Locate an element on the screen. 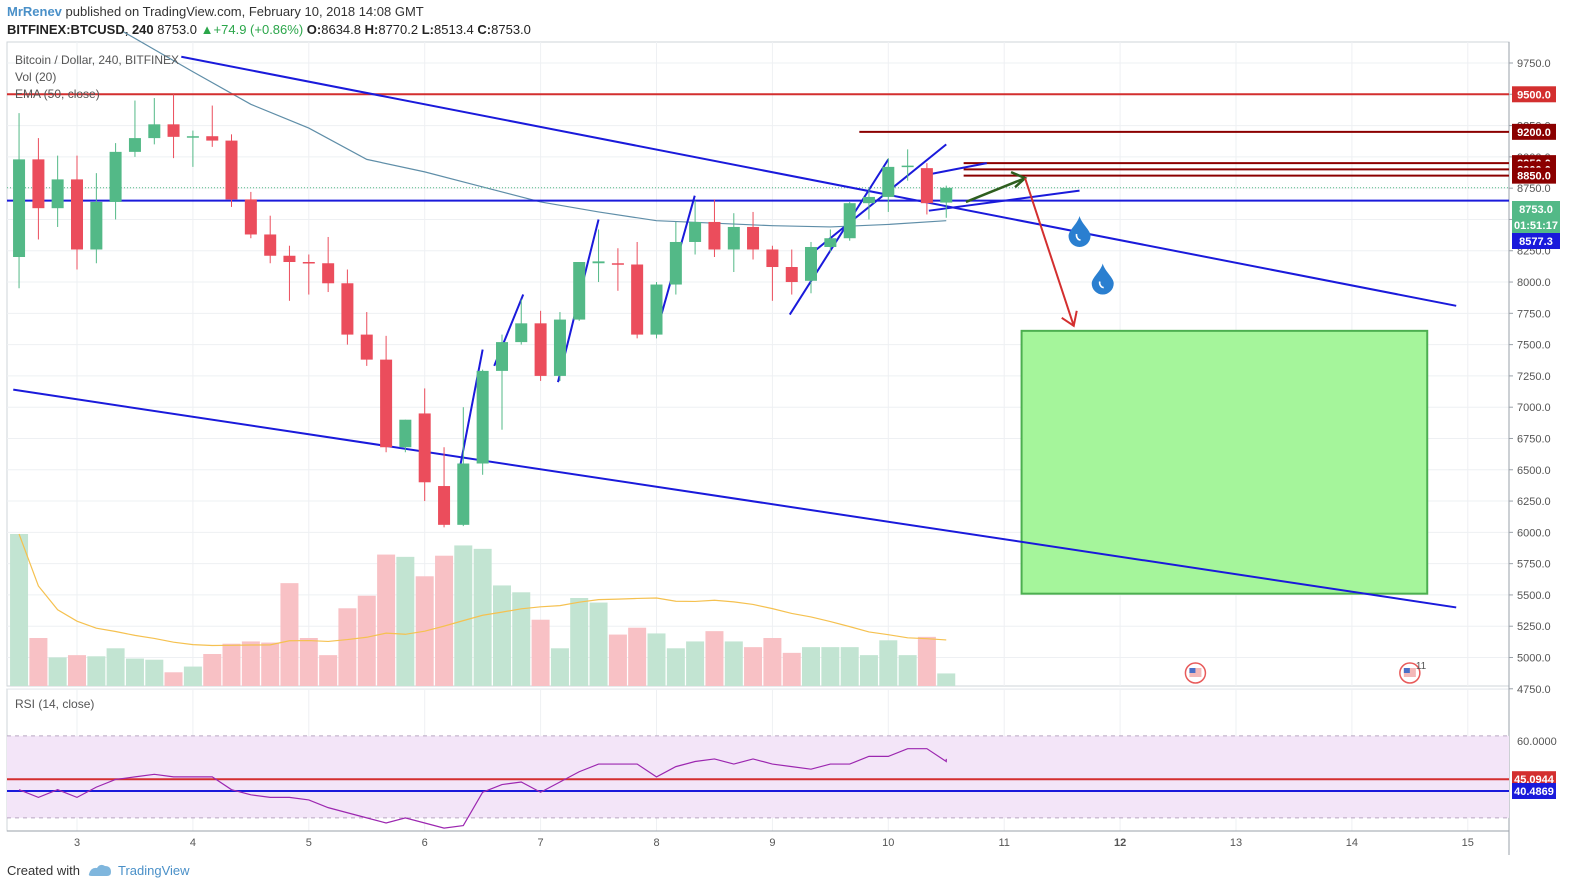 The image size is (1572, 890). price-axis-label: 8000.0 is located at coordinates (1534, 283).